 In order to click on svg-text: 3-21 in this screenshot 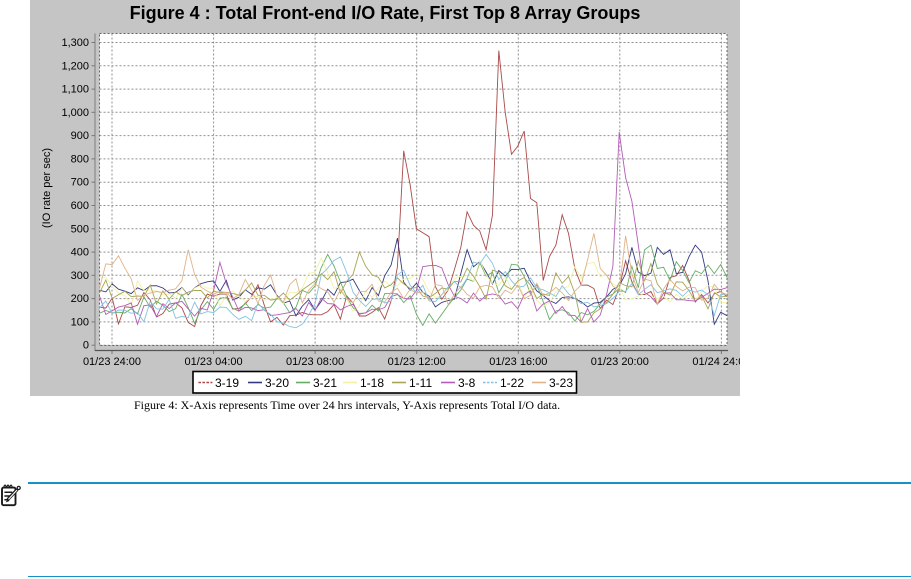, I will do `click(325, 383)`.